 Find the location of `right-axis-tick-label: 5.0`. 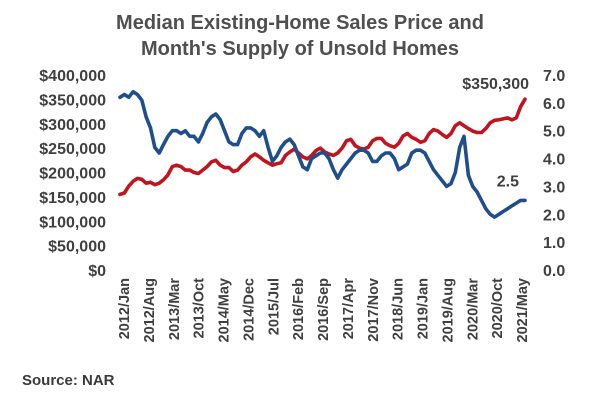

right-axis-tick-label: 5.0 is located at coordinates (554, 132).